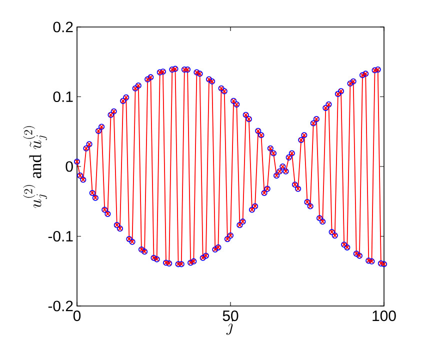 Image resolution: width=425 pixels, height=360 pixels. Describe the element at coordinates (60, 306) in the screenshot. I see `y-tick-label: -0.2` at that location.